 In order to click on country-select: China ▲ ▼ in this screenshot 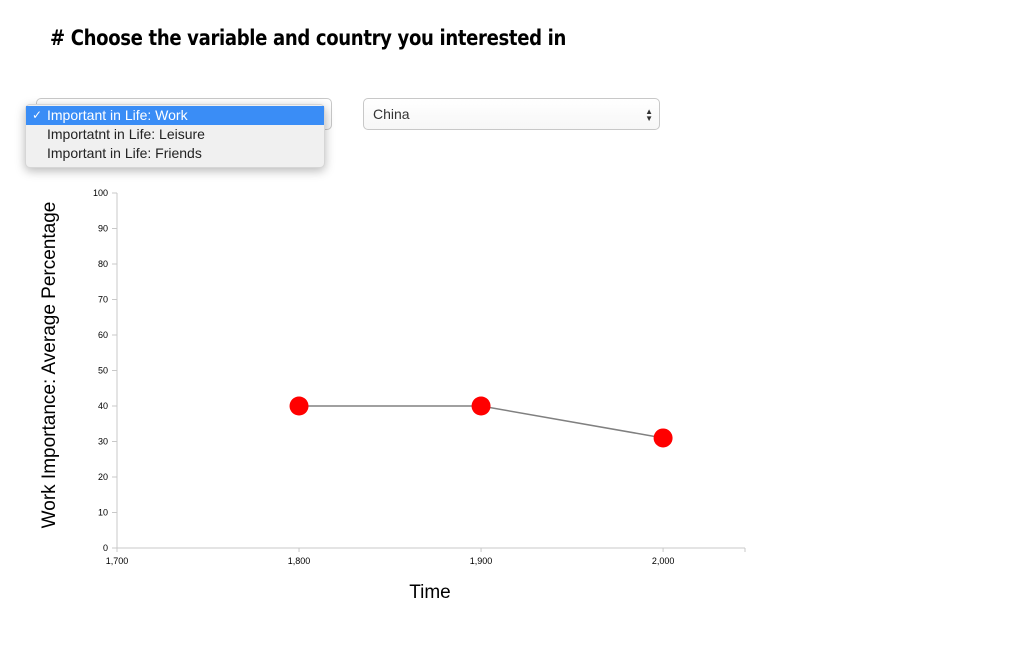, I will do `click(511, 114)`.